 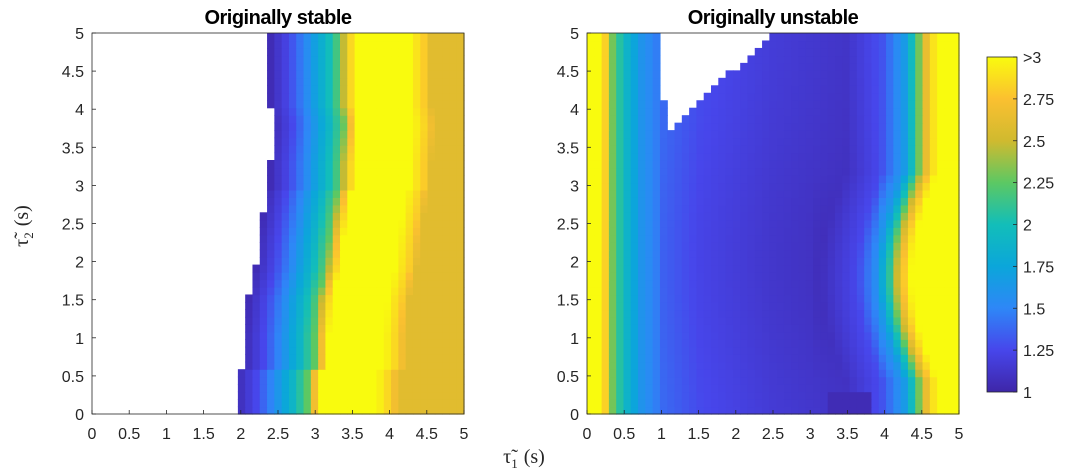 What do you see at coordinates (698, 434) in the screenshot?
I see `x-tick-label: 1.5` at bounding box center [698, 434].